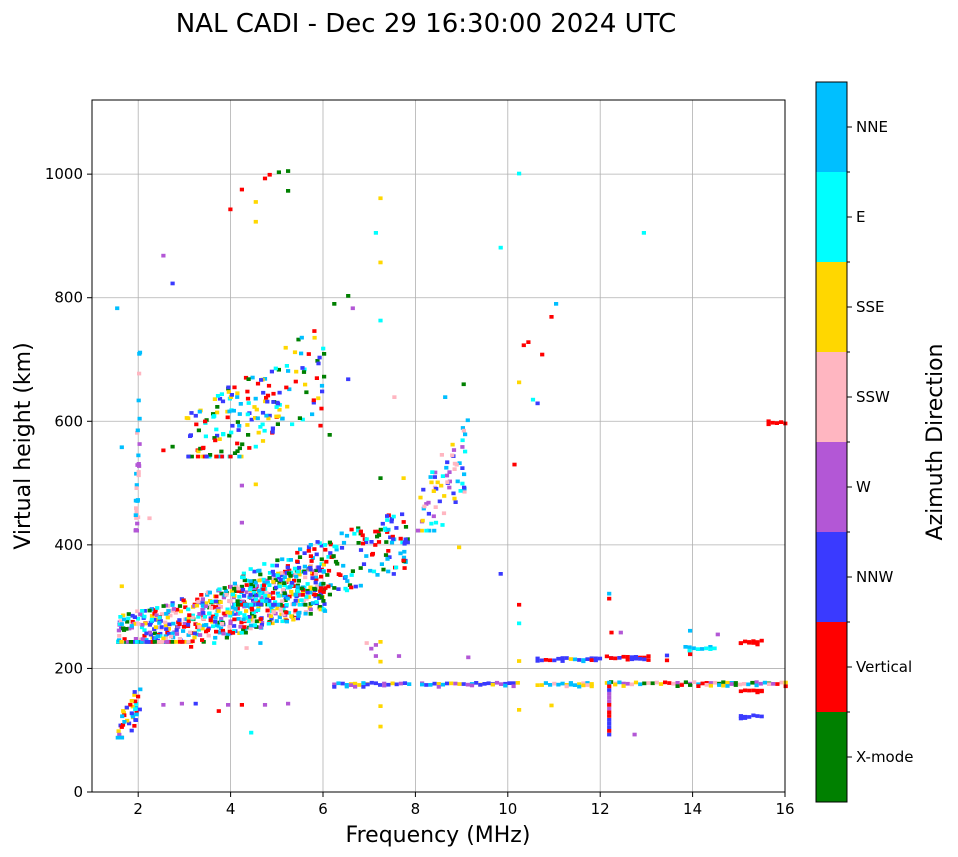 The width and height of the screenshot is (958, 857). Describe the element at coordinates (416, 809) in the screenshot. I see `x-tick-label: 8` at that location.